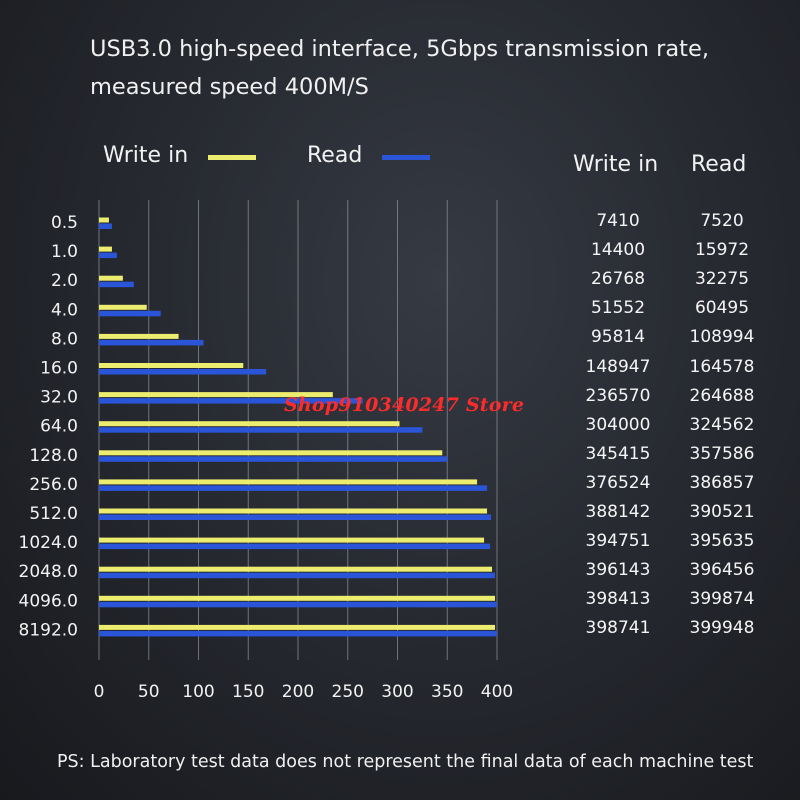  I want to click on table-cell-read: 399948, so click(722, 628).